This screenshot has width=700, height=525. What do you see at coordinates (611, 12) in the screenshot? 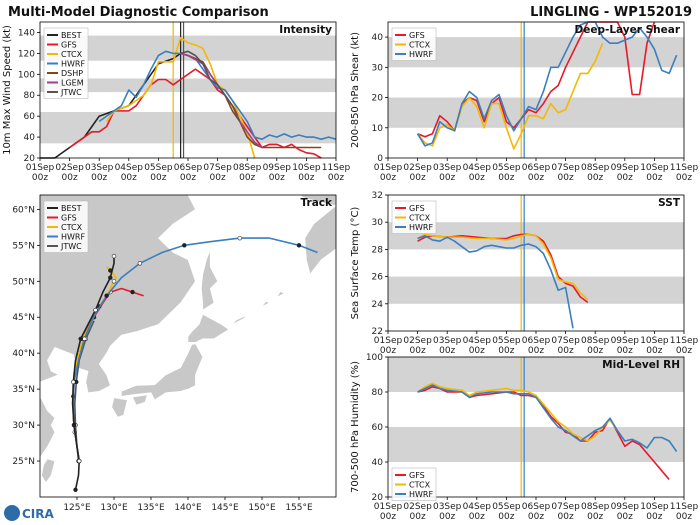
I see `storm-id: LINGLING - WP152019` at bounding box center [611, 12].